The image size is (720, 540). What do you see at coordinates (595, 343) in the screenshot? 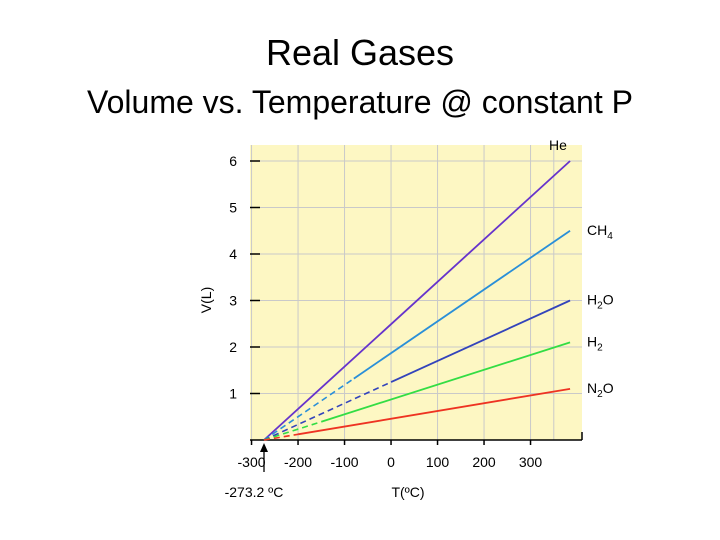
I see `series-label: H2` at bounding box center [595, 343].